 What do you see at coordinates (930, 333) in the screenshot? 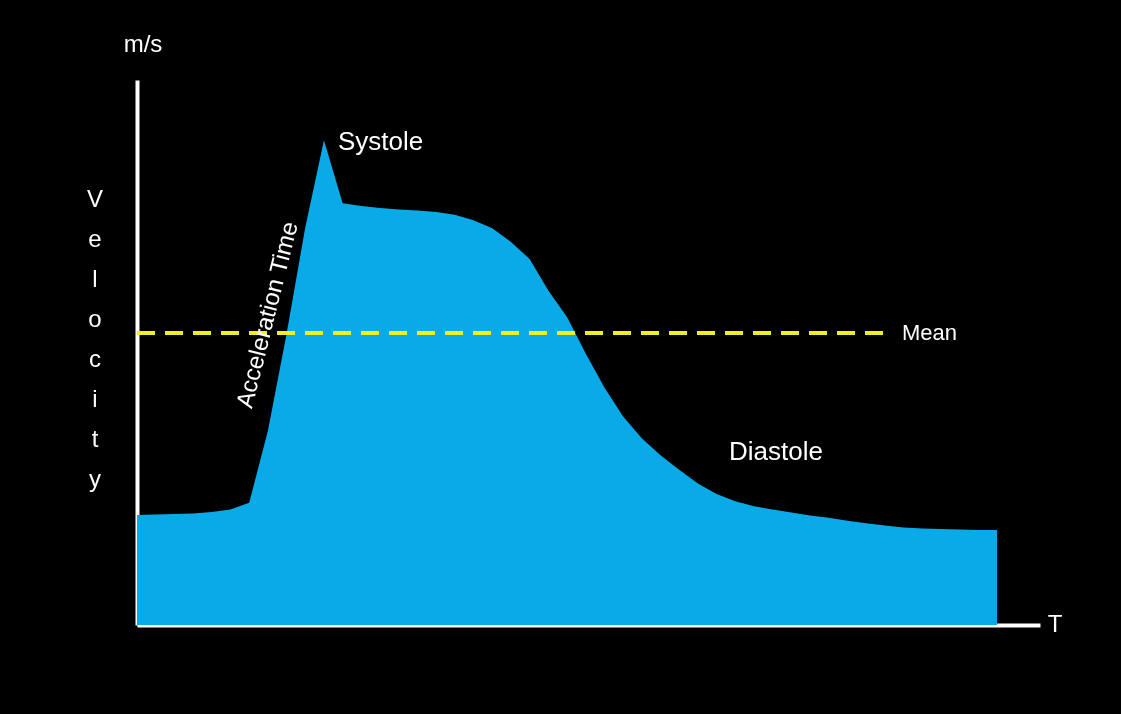
I see `ref-line-label: Mean` at bounding box center [930, 333].